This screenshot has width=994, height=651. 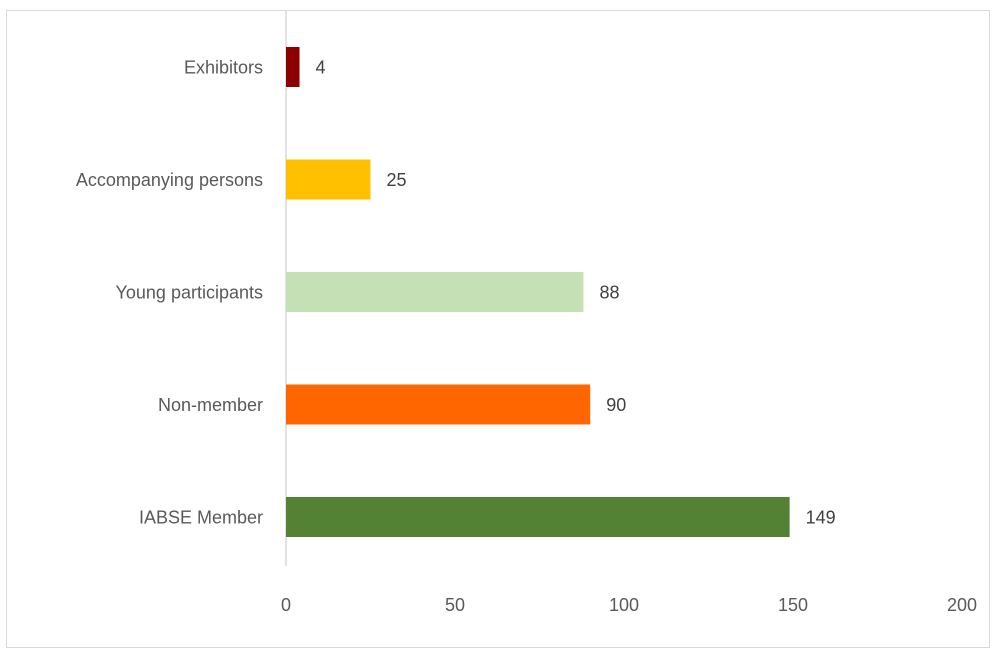 I want to click on category-label: Exhibitors, so click(x=223, y=68).